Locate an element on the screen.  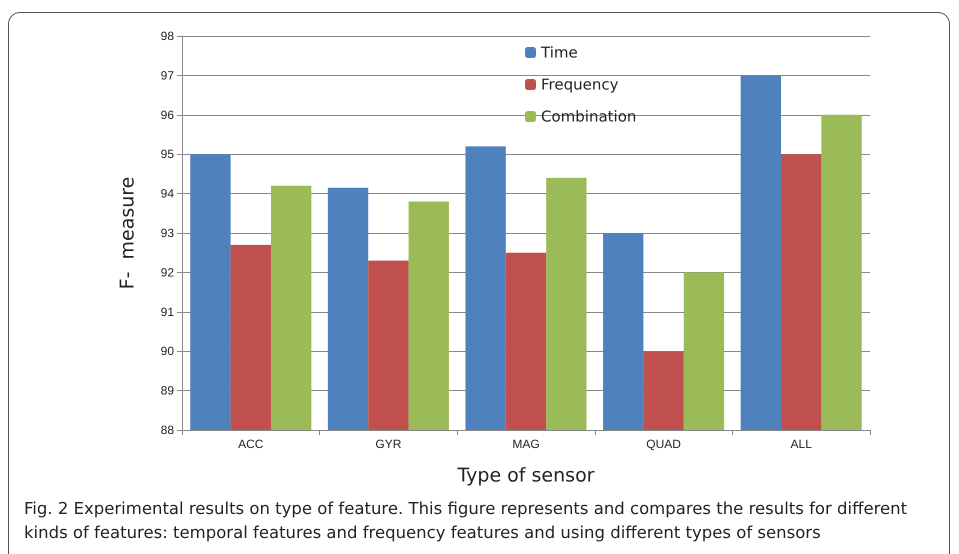
y-tick-label: 96 is located at coordinates (167, 115).